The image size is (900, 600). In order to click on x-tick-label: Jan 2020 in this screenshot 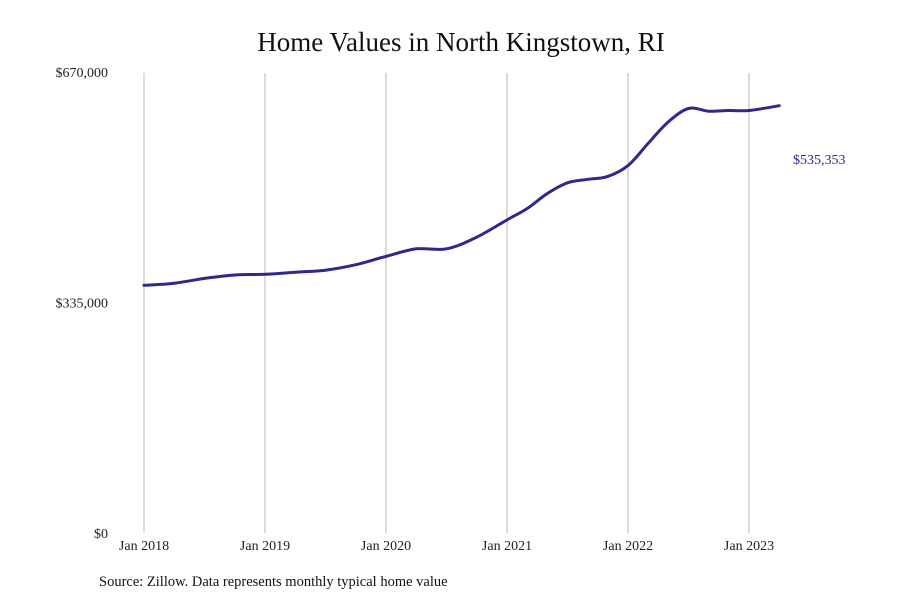, I will do `click(386, 546)`.